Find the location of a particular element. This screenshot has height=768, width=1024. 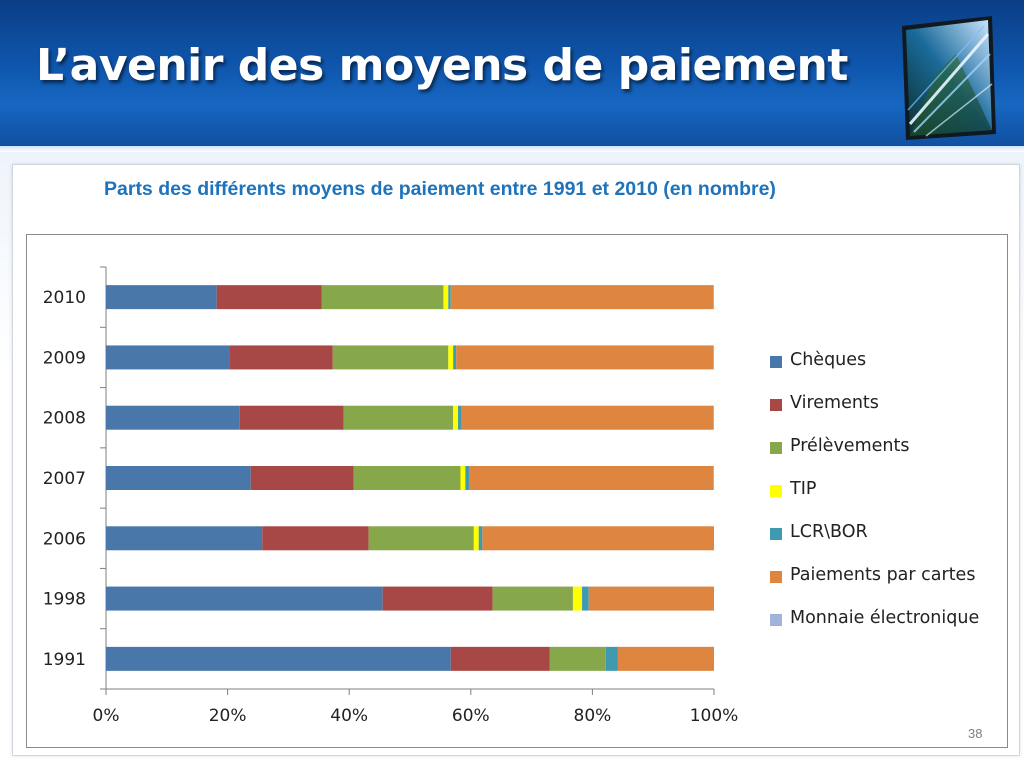

x-tick-label: 40% is located at coordinates (349, 716).